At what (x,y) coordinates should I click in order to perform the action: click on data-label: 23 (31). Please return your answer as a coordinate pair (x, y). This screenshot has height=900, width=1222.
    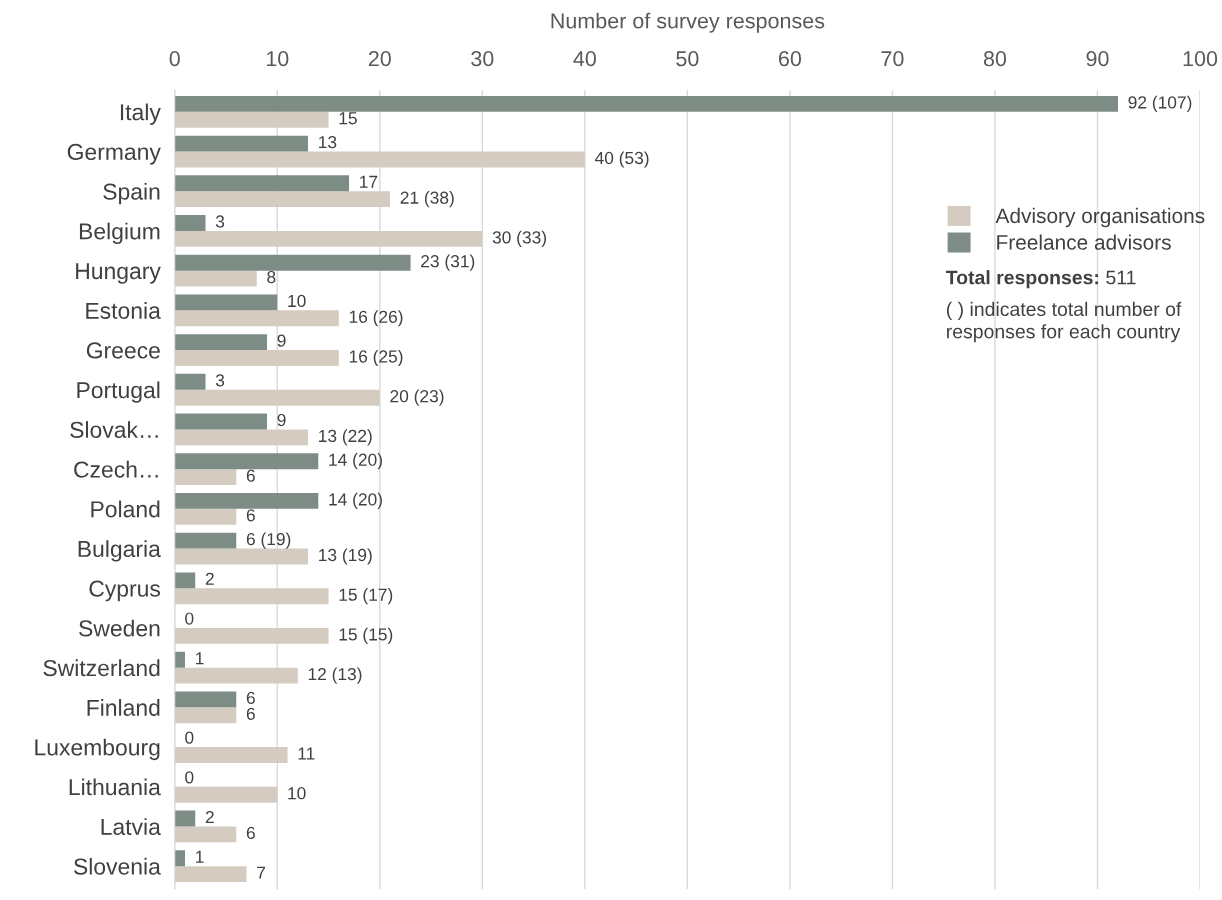
    Looking at the image, I should click on (448, 262).